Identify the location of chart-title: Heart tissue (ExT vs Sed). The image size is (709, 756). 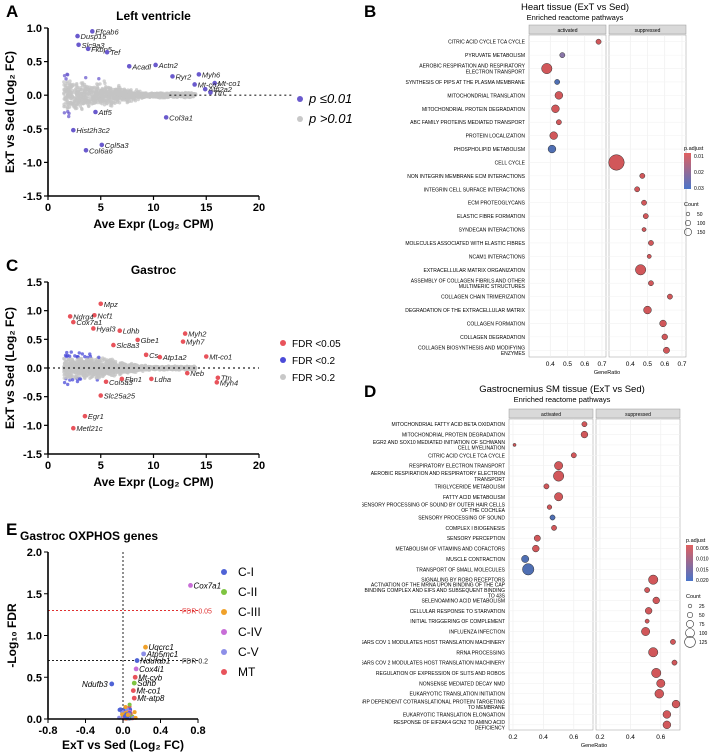
(575, 7).